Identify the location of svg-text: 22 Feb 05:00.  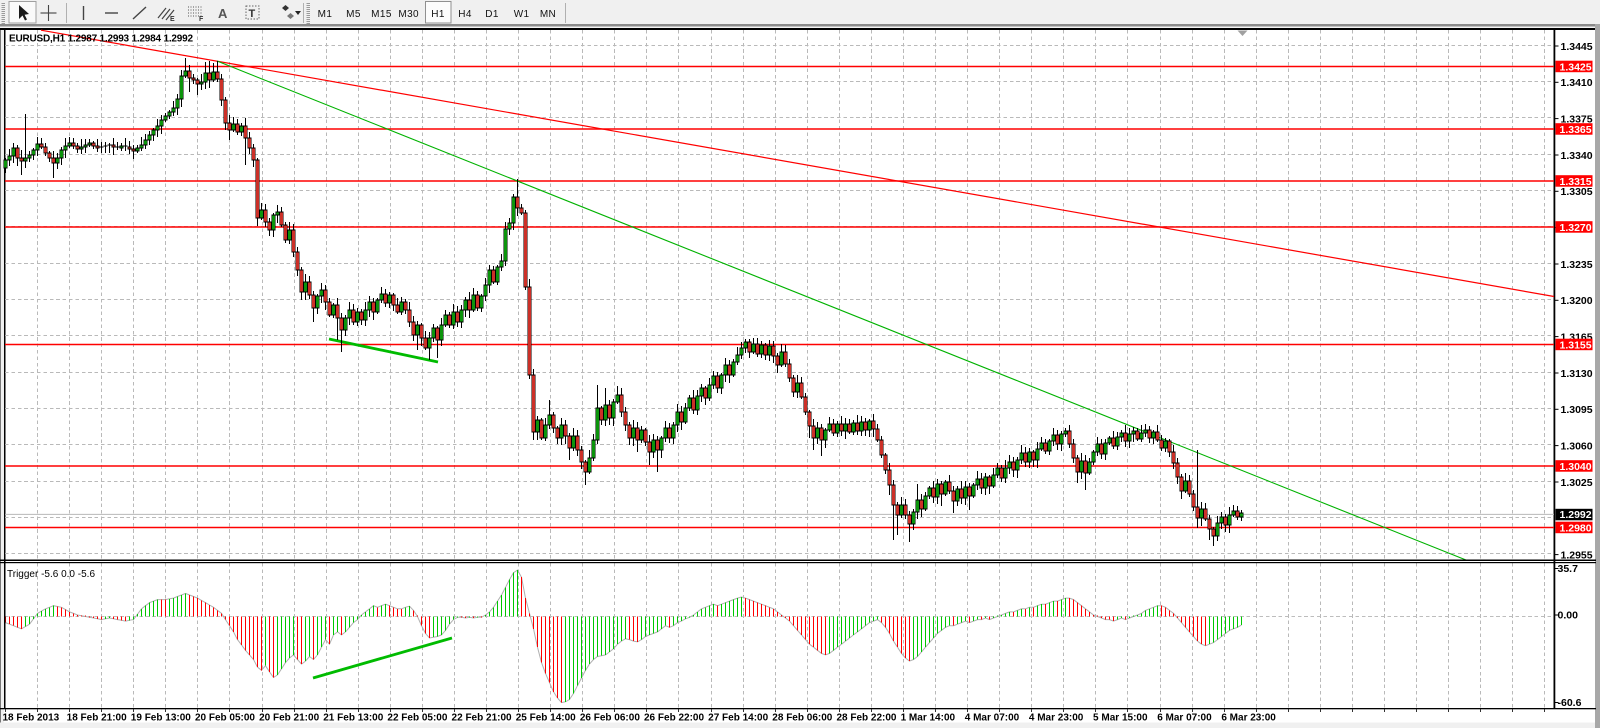
(417, 718).